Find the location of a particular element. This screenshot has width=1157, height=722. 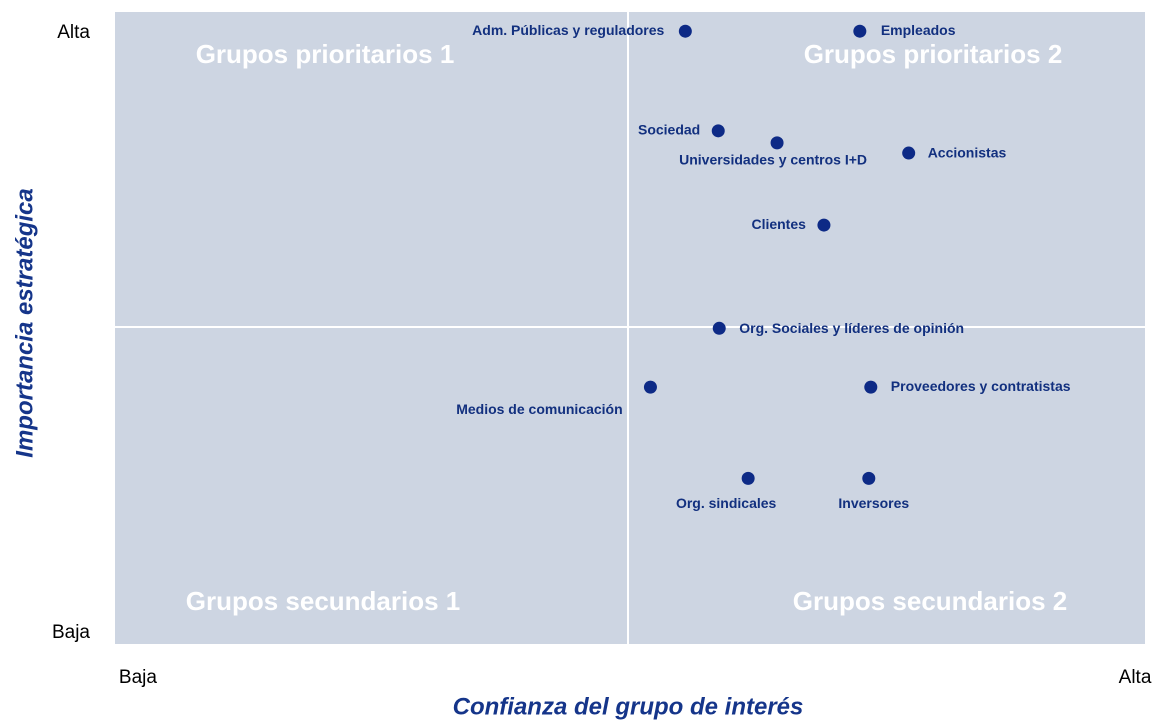

y-tick-label: Alta is located at coordinates (73, 32).